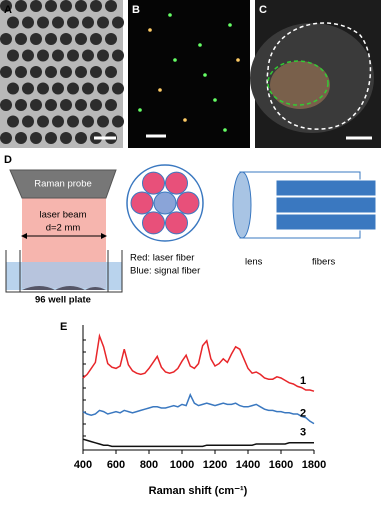  What do you see at coordinates (64, 276) in the screenshot?
I see `well-liquid` at bounding box center [64, 276].